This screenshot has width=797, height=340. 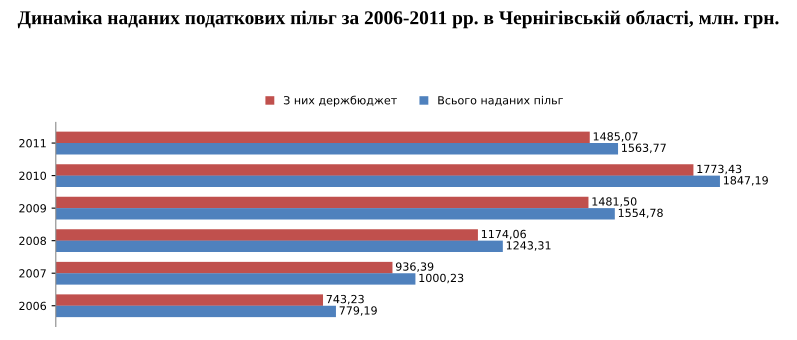 I want to click on y-tick-label: 2008, so click(x=32, y=241).